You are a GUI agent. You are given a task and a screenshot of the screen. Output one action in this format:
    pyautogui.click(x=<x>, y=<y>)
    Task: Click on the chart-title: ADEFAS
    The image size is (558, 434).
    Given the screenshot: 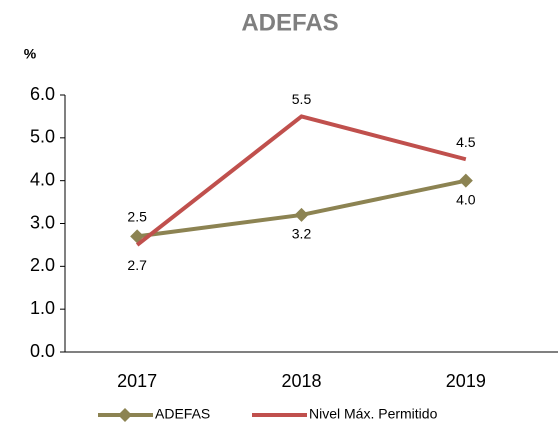 What is the action you would take?
    pyautogui.click(x=289, y=22)
    